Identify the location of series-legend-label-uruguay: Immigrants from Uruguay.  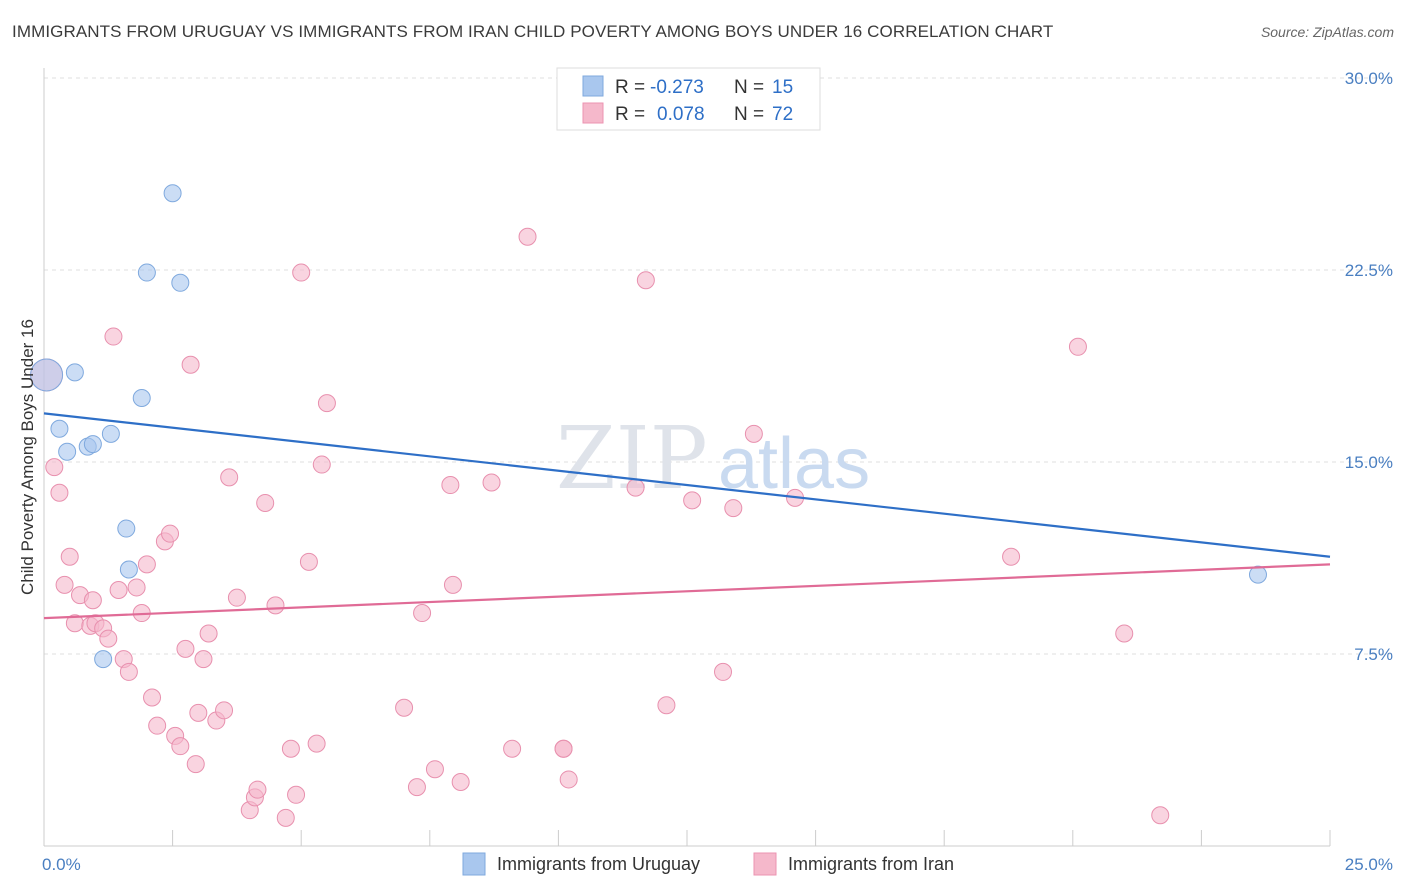
(598, 864).